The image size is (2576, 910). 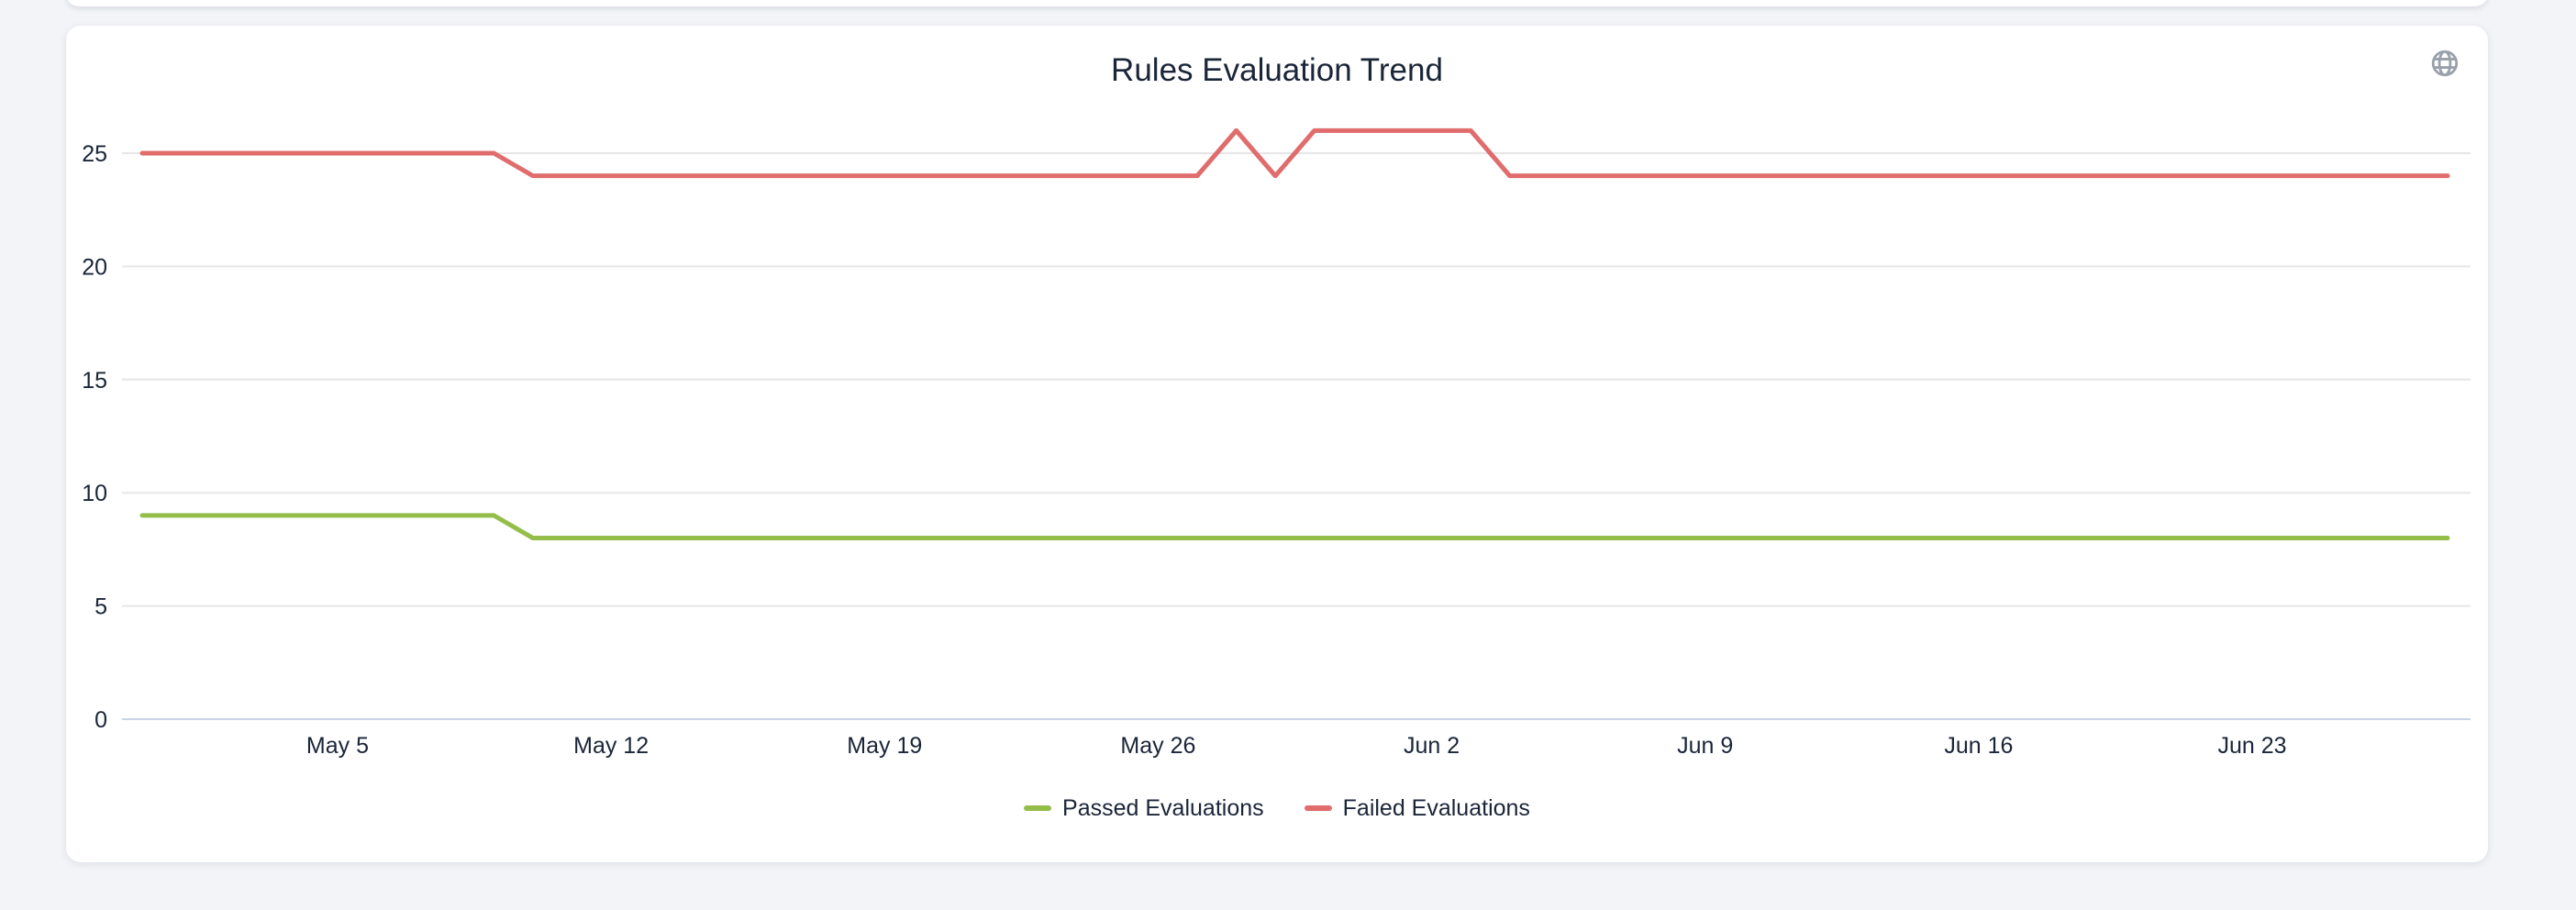 I want to click on legend-item-failed-evaluations: Failed Evaluations, so click(x=1417, y=808).